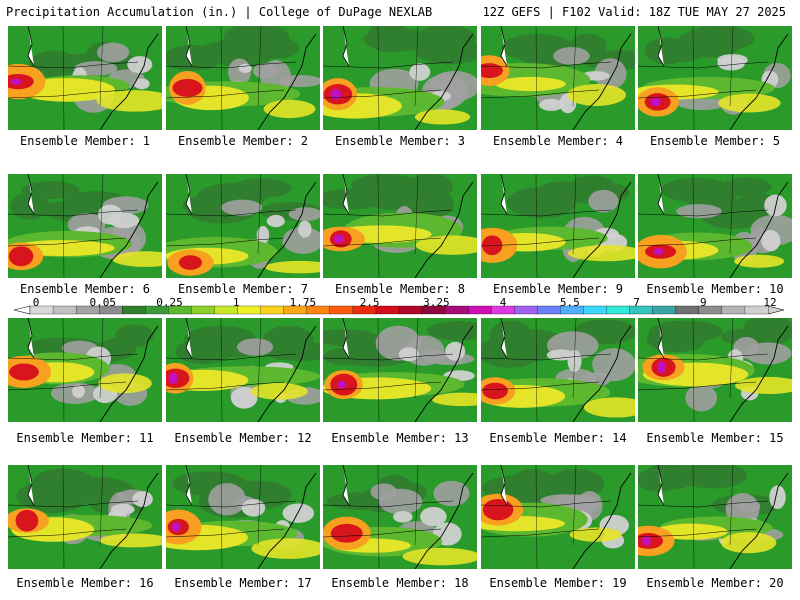 The height and width of the screenshot is (600, 800). I want to click on ensemble-member-label: Ensemble Member: 6, so click(85, 289).